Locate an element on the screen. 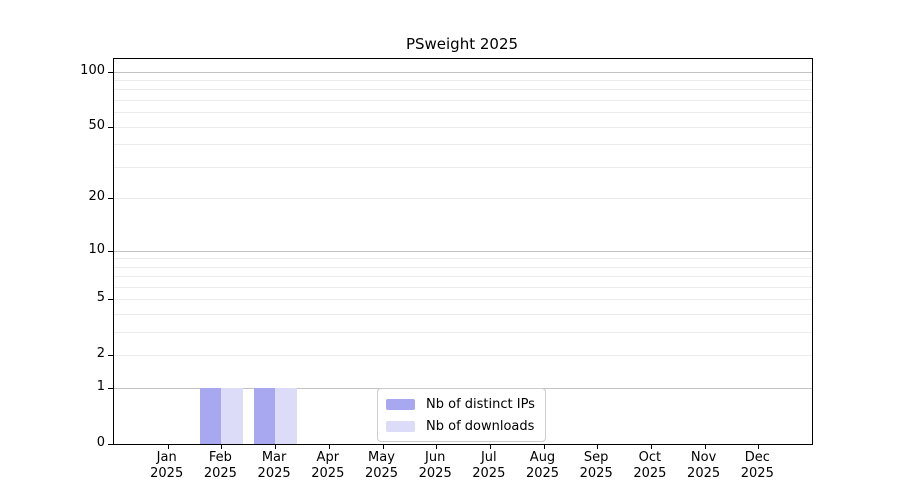 This screenshot has width=900, height=500. x-tick-jun is located at coordinates (437, 446).